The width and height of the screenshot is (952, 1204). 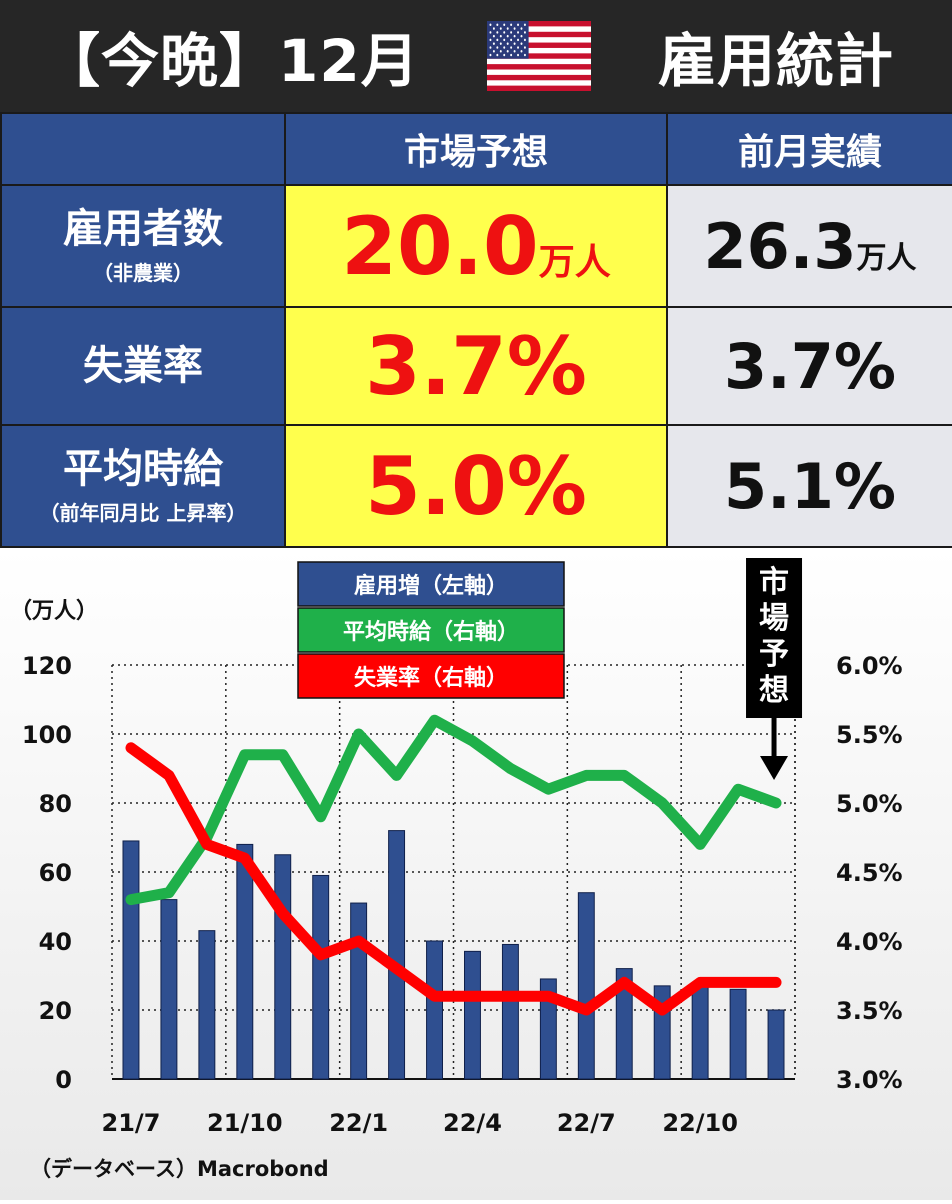 I want to click on previous-value: 3.7%, so click(x=810, y=366).